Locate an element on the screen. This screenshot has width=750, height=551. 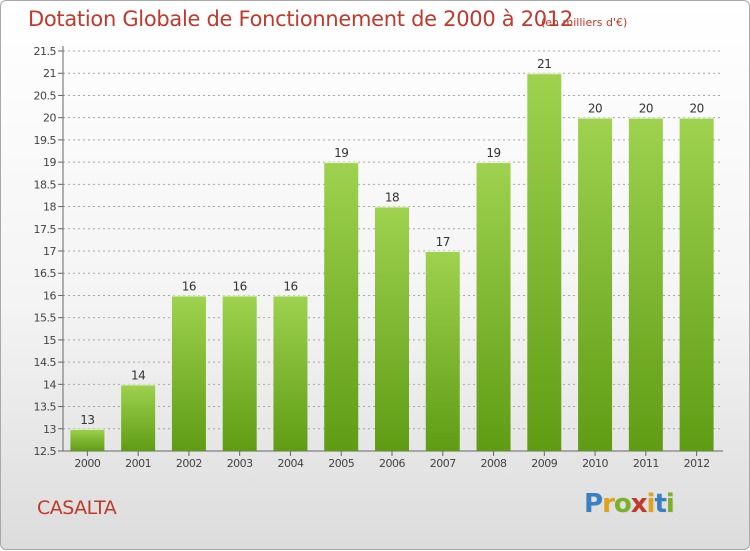
x-tick-label: 2007 is located at coordinates (443, 463).